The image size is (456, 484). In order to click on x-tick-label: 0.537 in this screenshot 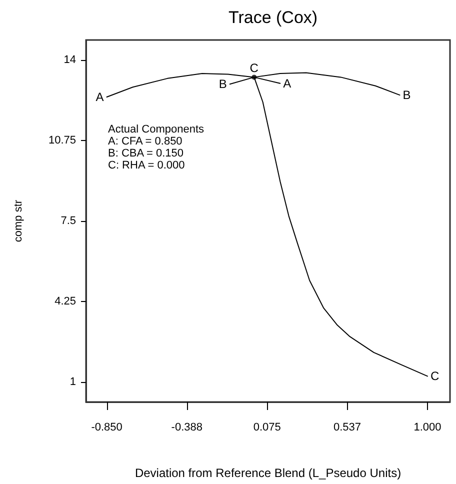, I will do `click(347, 428)`.